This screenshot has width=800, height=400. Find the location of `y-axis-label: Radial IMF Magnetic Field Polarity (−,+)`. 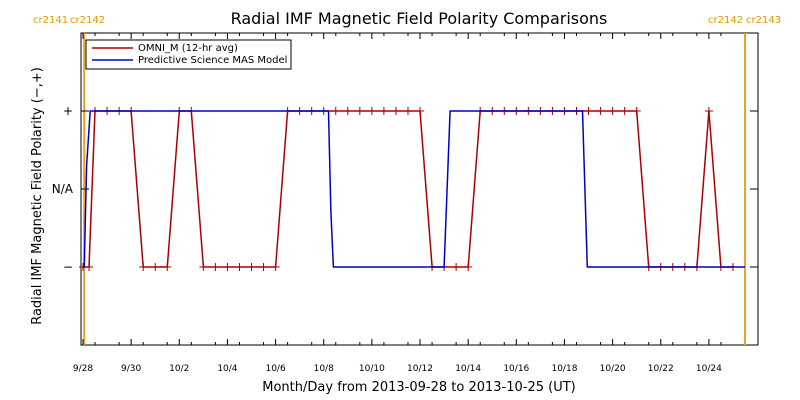

y-axis-label: Radial IMF Magnetic Field Polarity (−,+) is located at coordinates (37, 196).